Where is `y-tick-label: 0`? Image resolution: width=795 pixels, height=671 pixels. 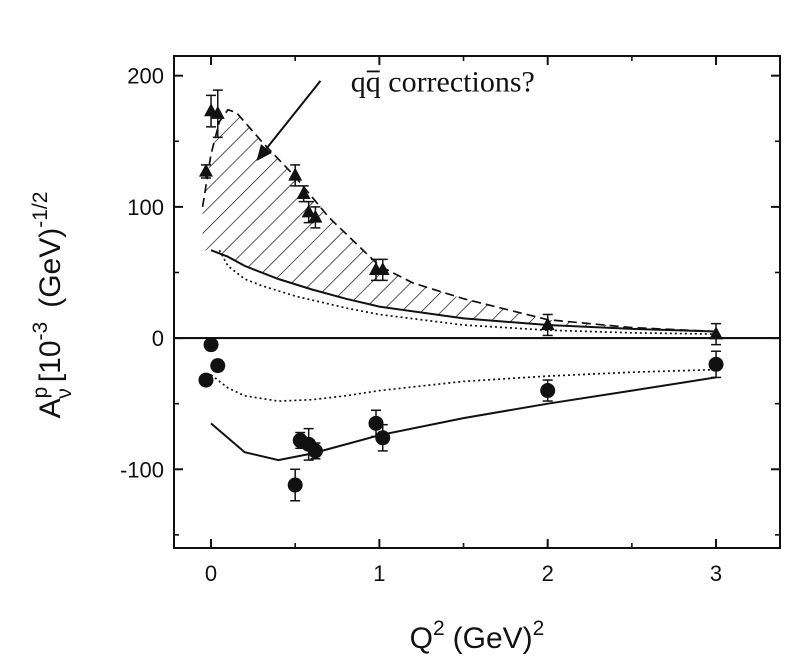
y-tick-label: 0 is located at coordinates (158, 338).